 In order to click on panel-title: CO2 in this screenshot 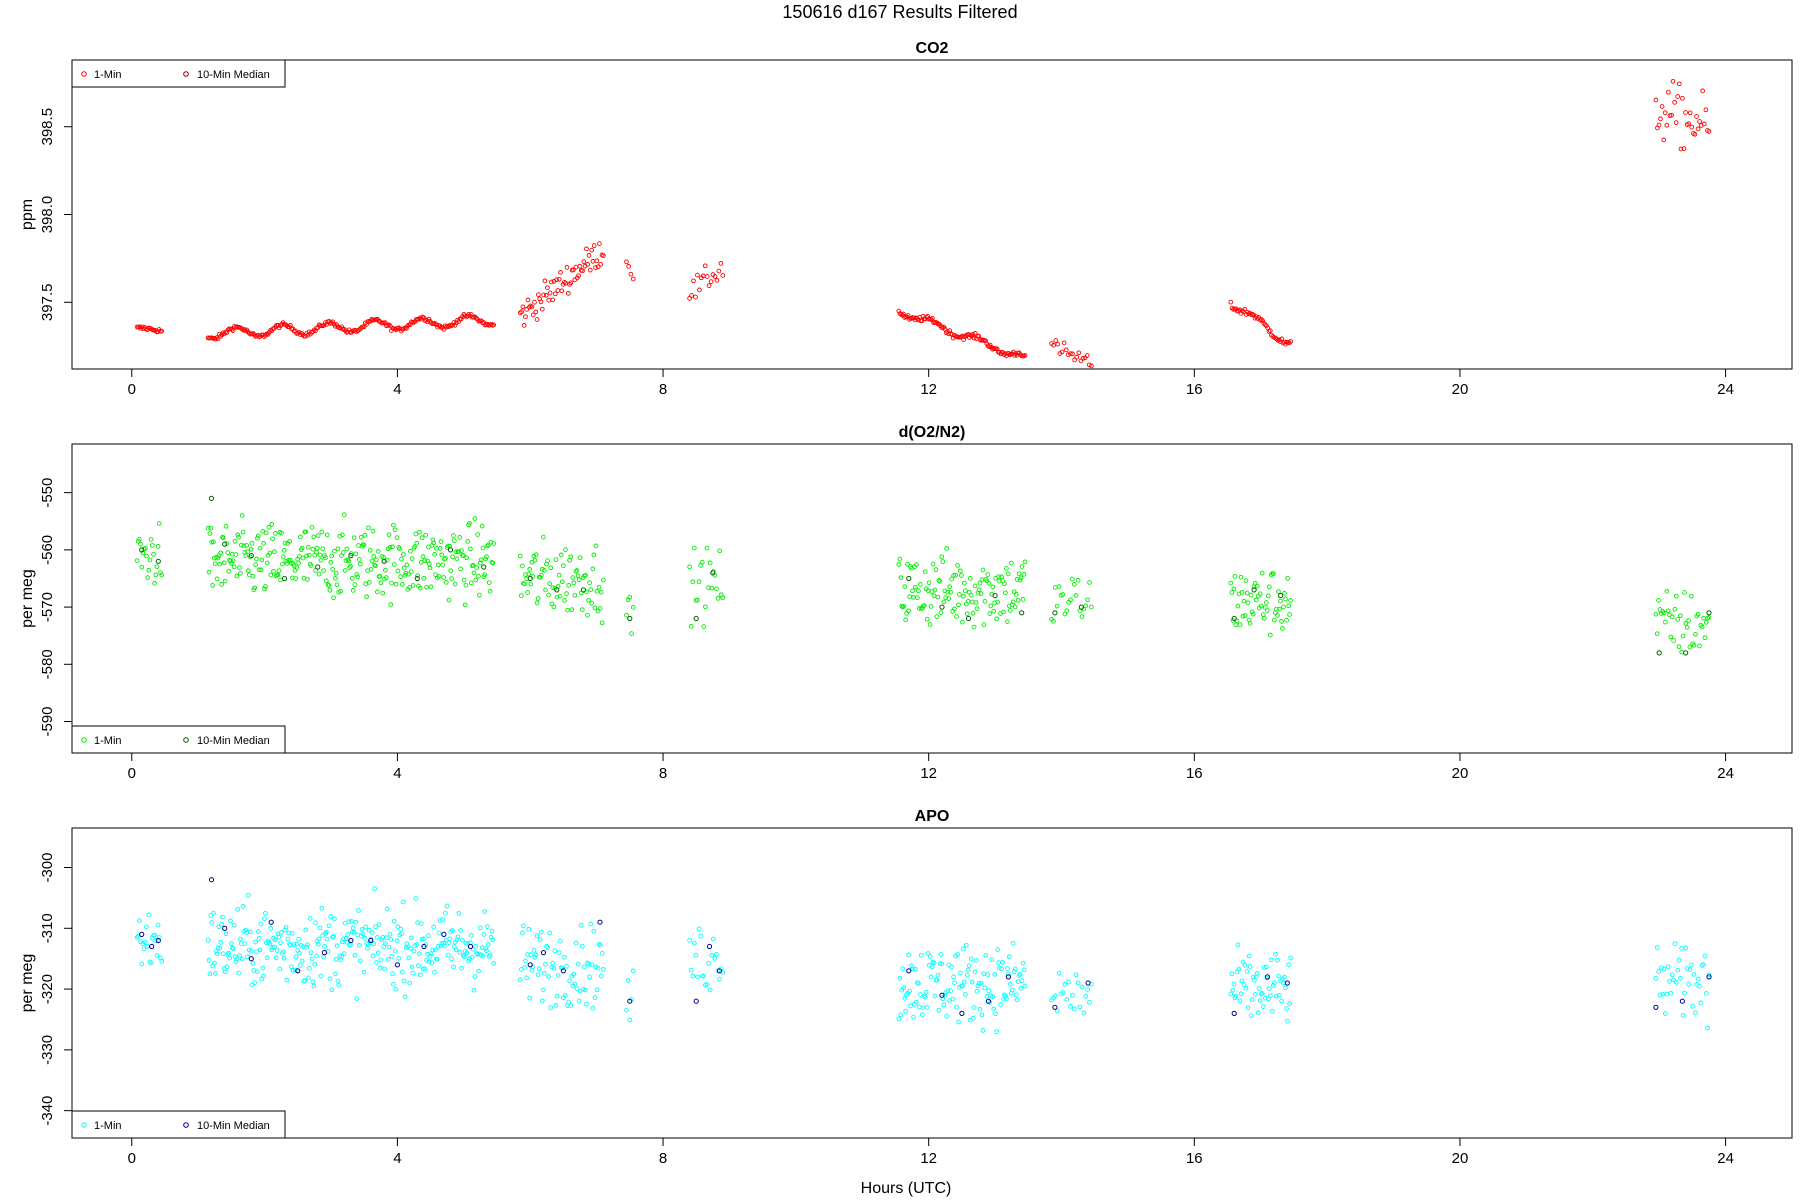, I will do `click(932, 48)`.